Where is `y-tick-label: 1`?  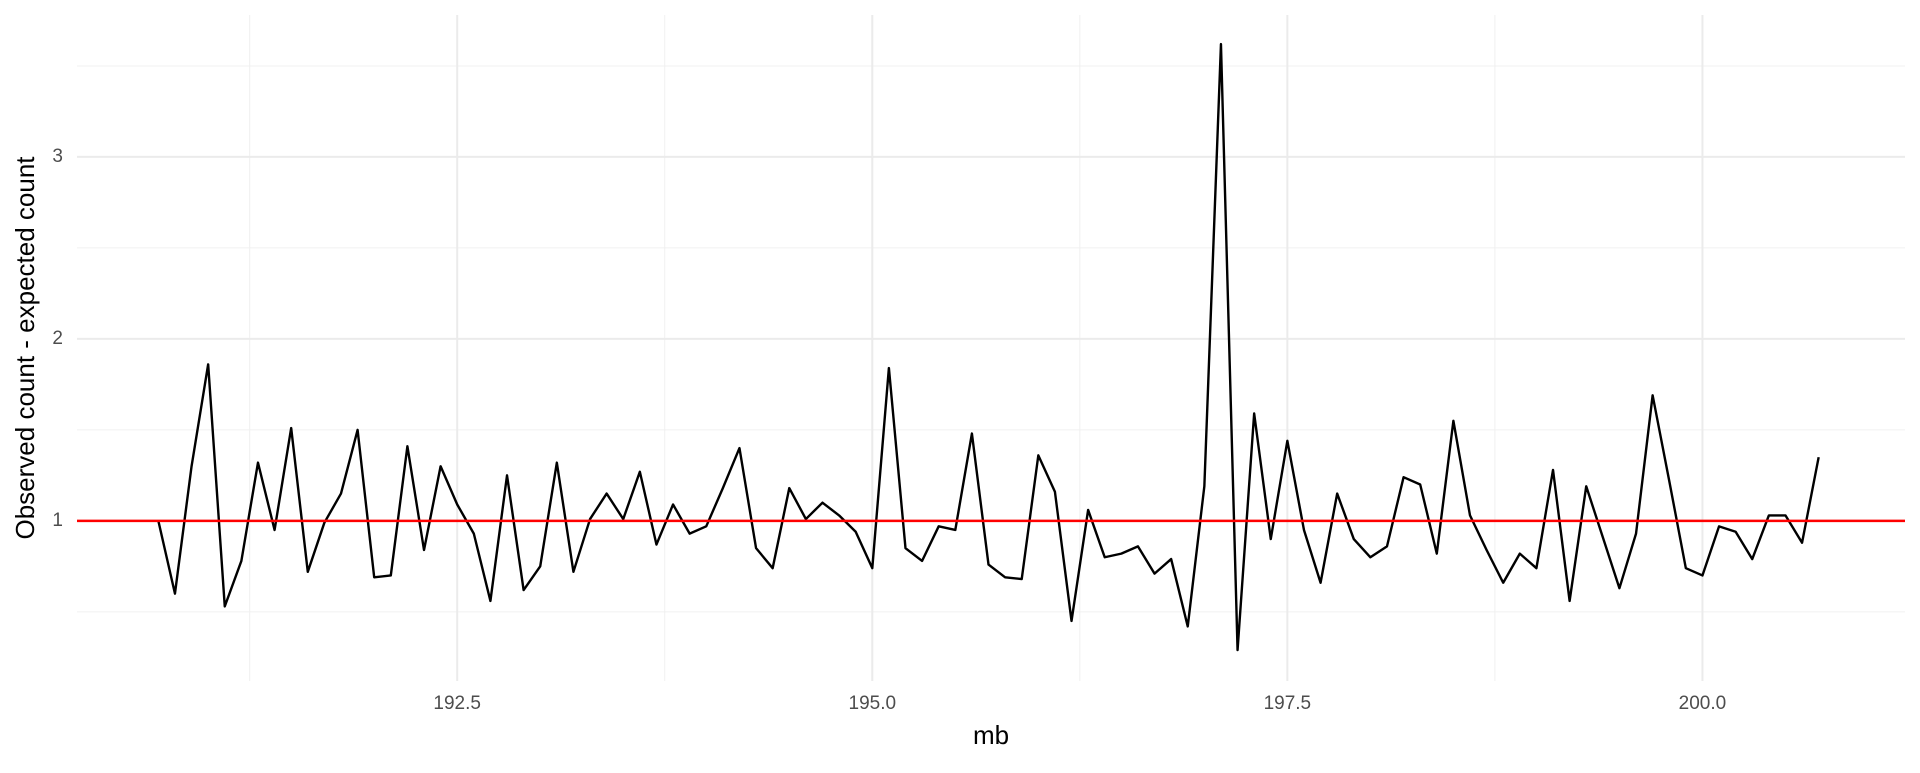 y-tick-label: 1 is located at coordinates (57, 520).